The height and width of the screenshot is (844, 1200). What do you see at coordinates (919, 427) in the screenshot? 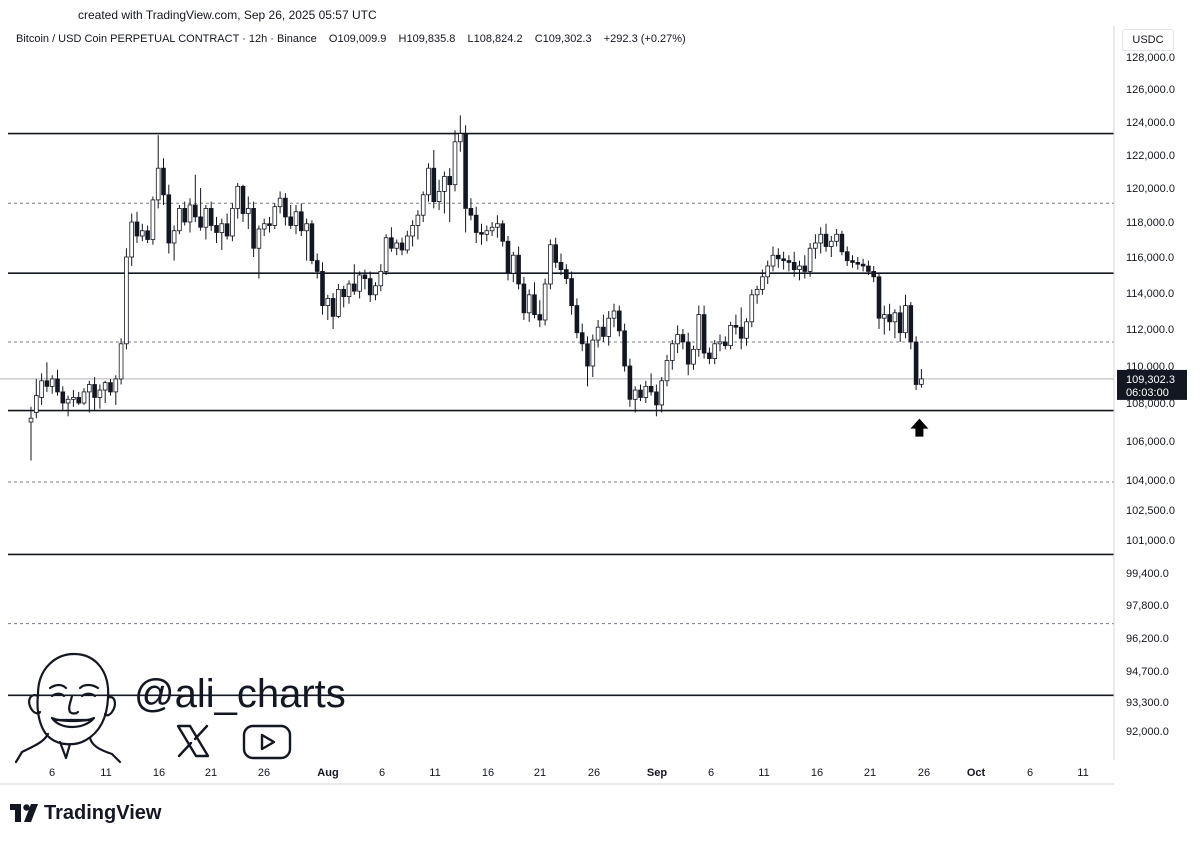
I see `up-arrow-icon` at bounding box center [919, 427].